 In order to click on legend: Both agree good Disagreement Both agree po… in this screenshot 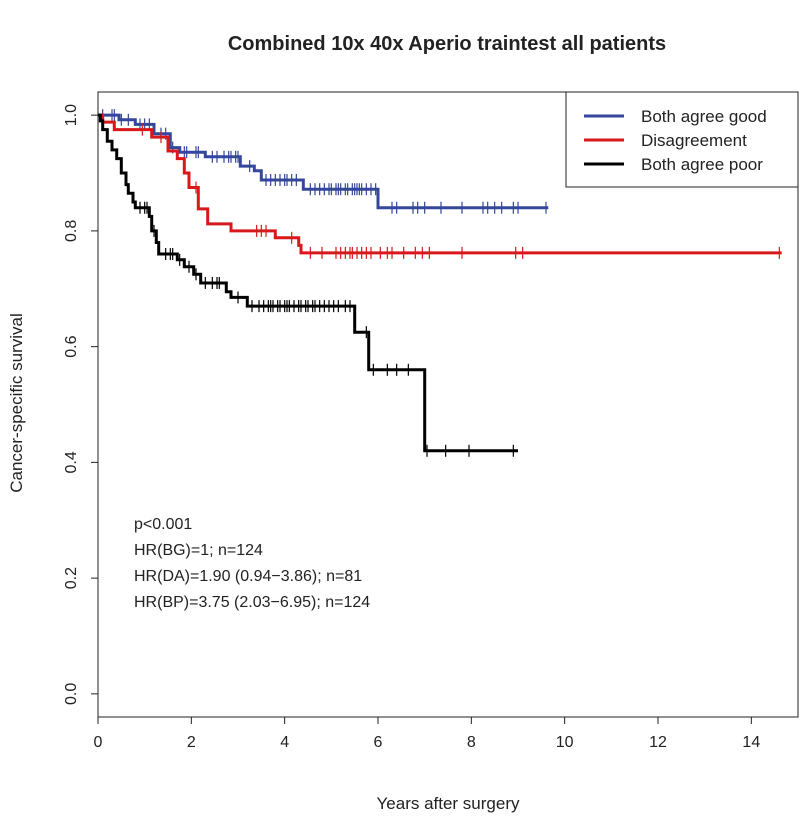, I will do `click(682, 139)`.